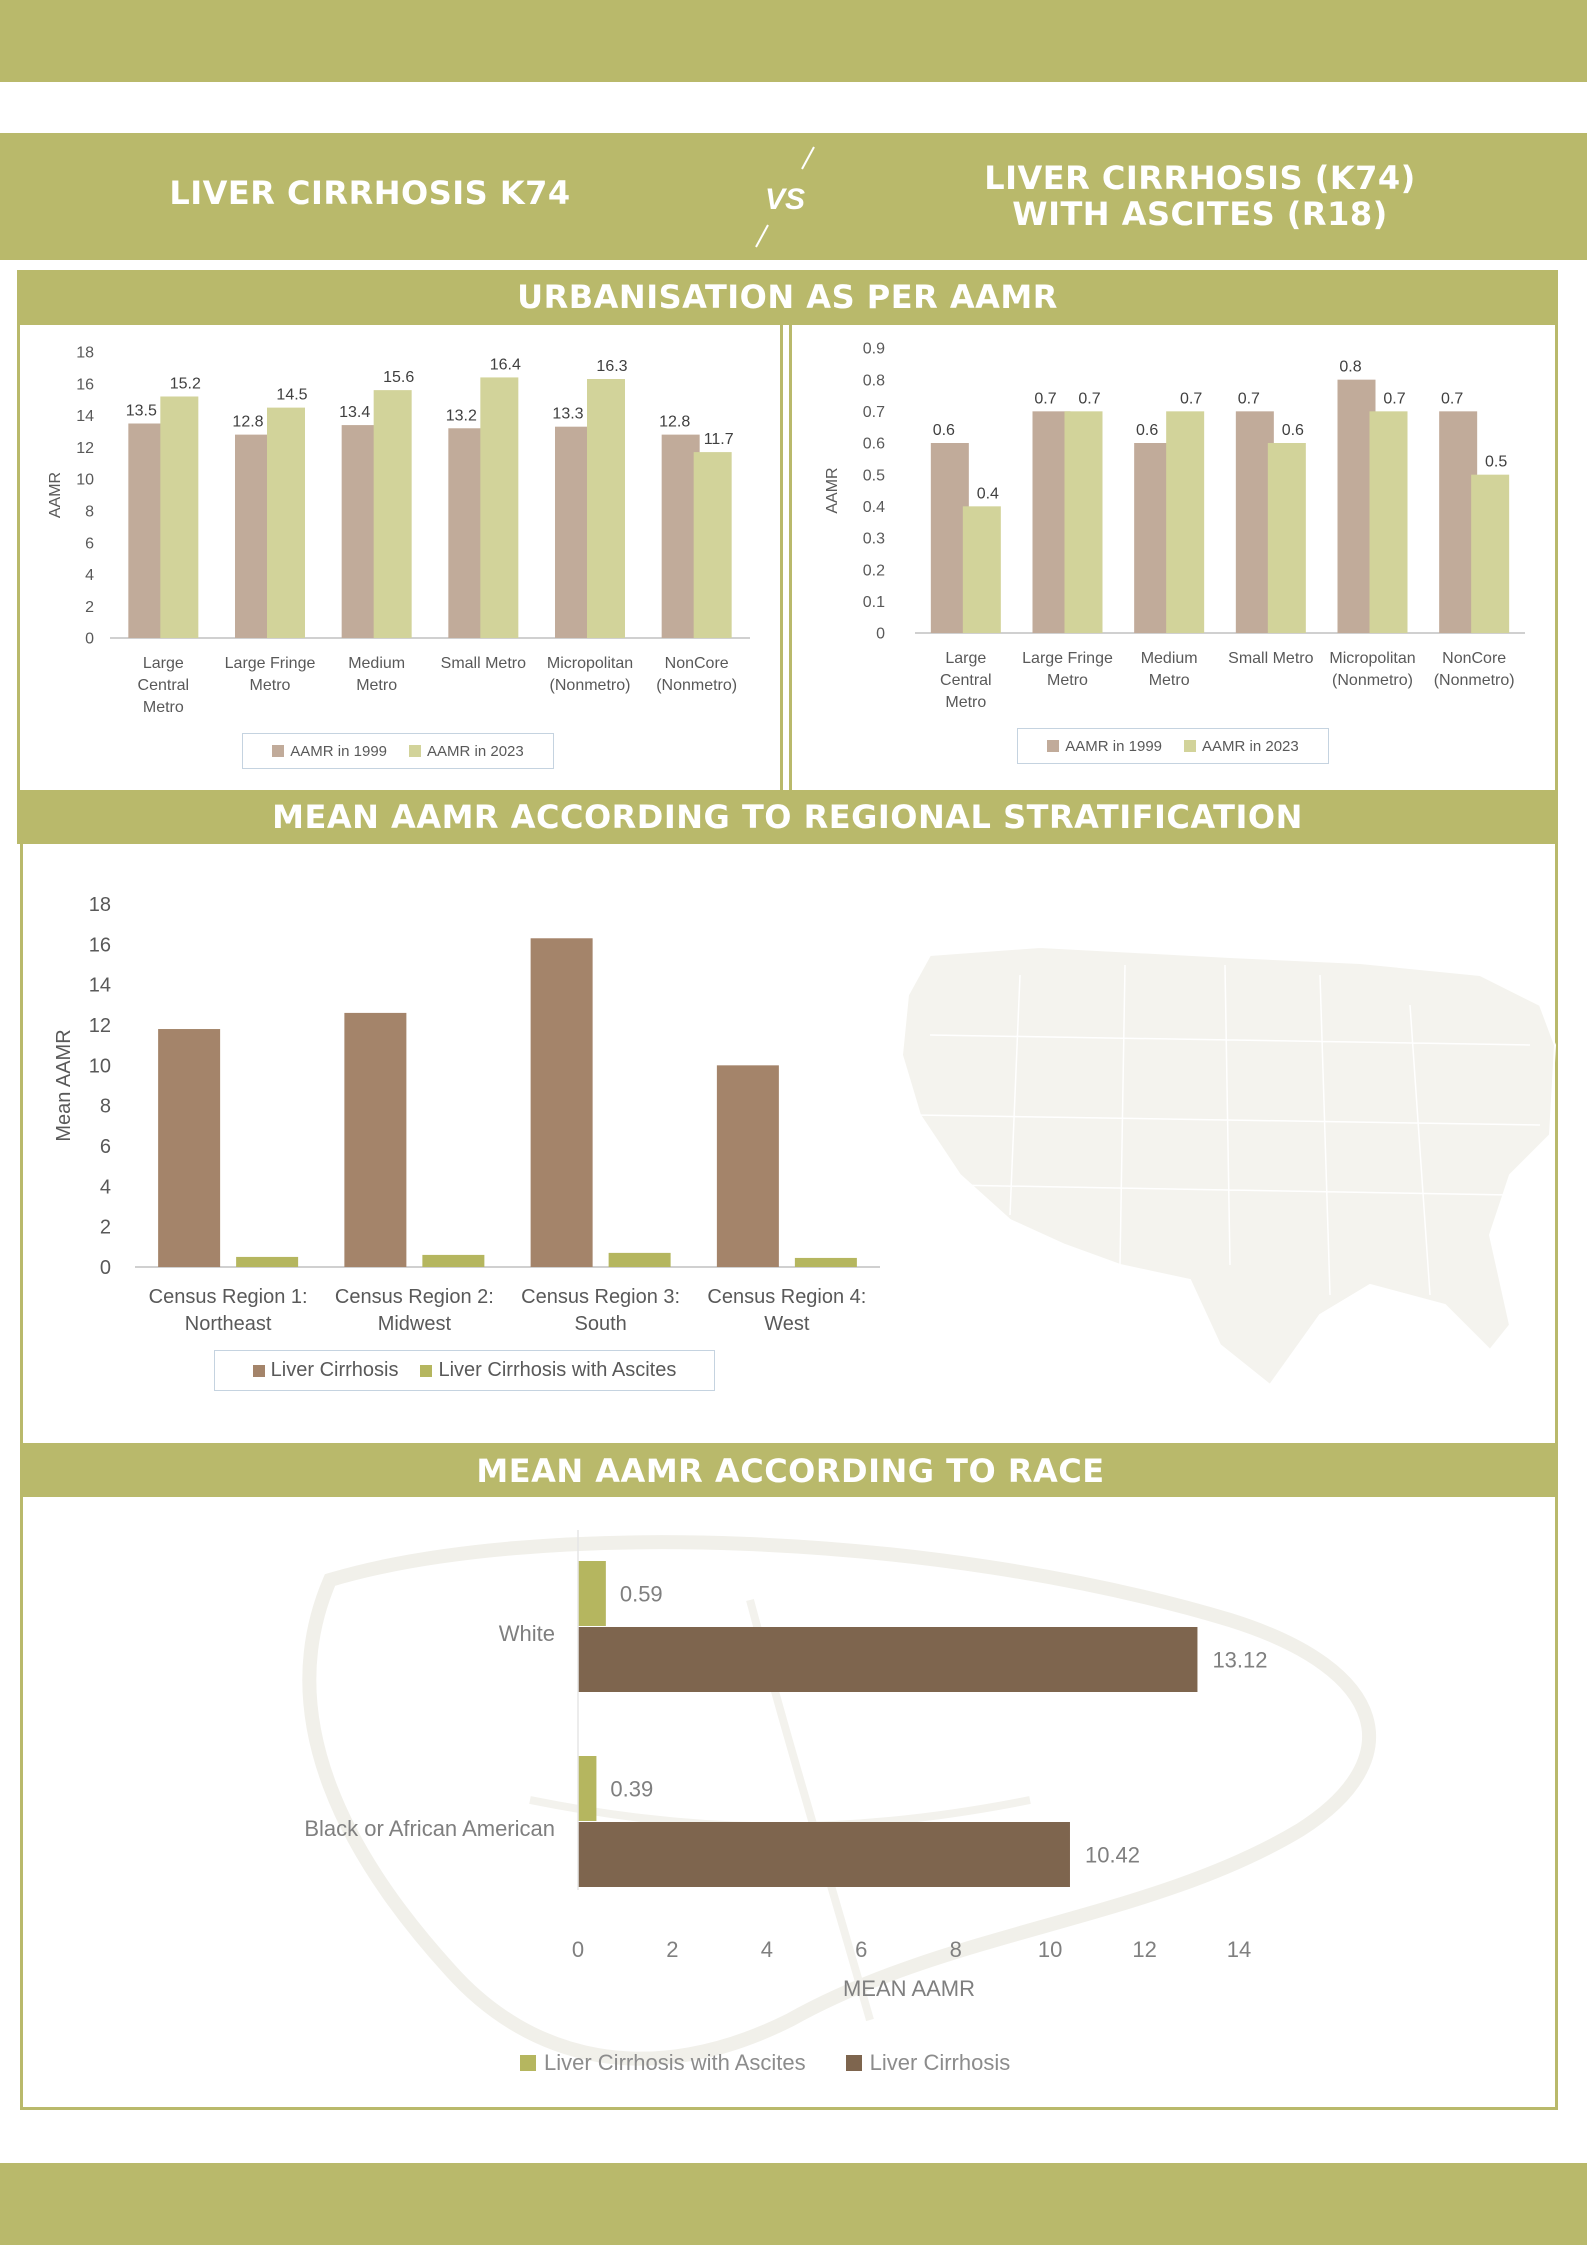 The height and width of the screenshot is (2245, 1587). I want to click on y-tick-label: 16, so click(85, 384).